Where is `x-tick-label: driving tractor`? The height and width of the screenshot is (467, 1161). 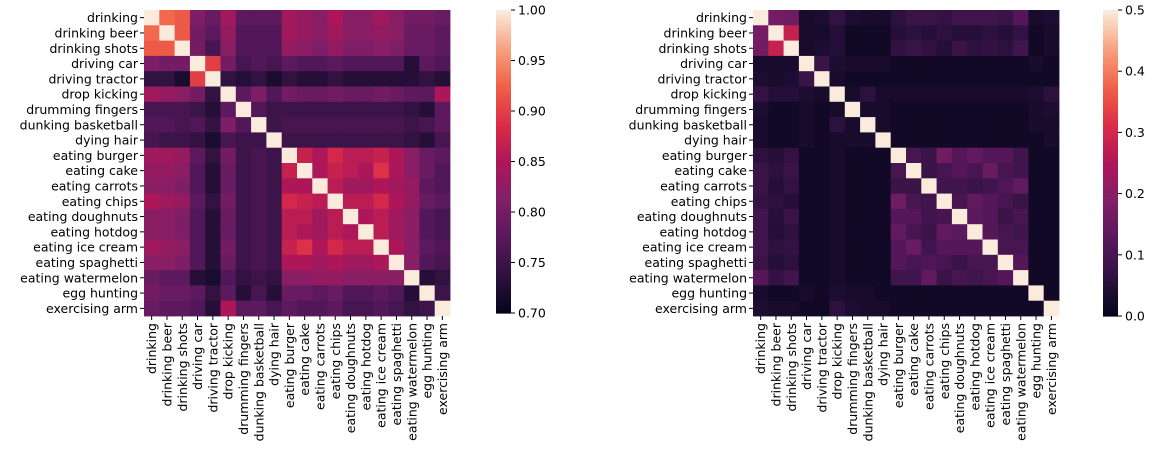
x-tick-label: driving tractor is located at coordinates (821, 367).